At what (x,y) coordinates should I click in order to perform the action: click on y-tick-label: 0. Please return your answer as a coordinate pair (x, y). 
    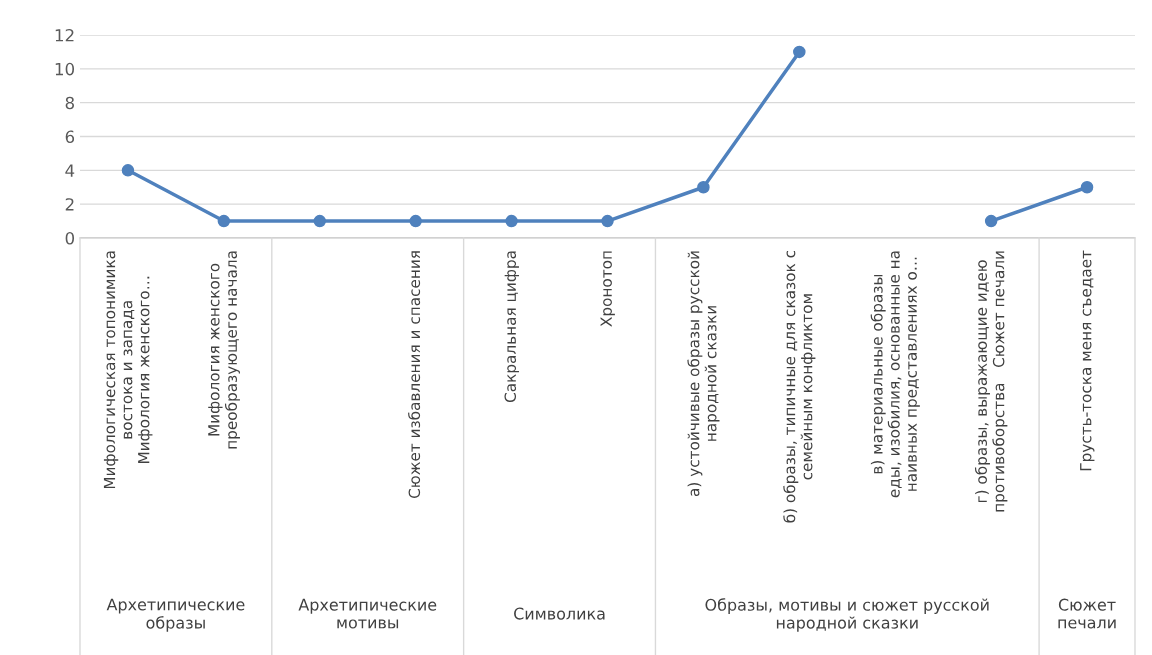
    Looking at the image, I should click on (70, 238).